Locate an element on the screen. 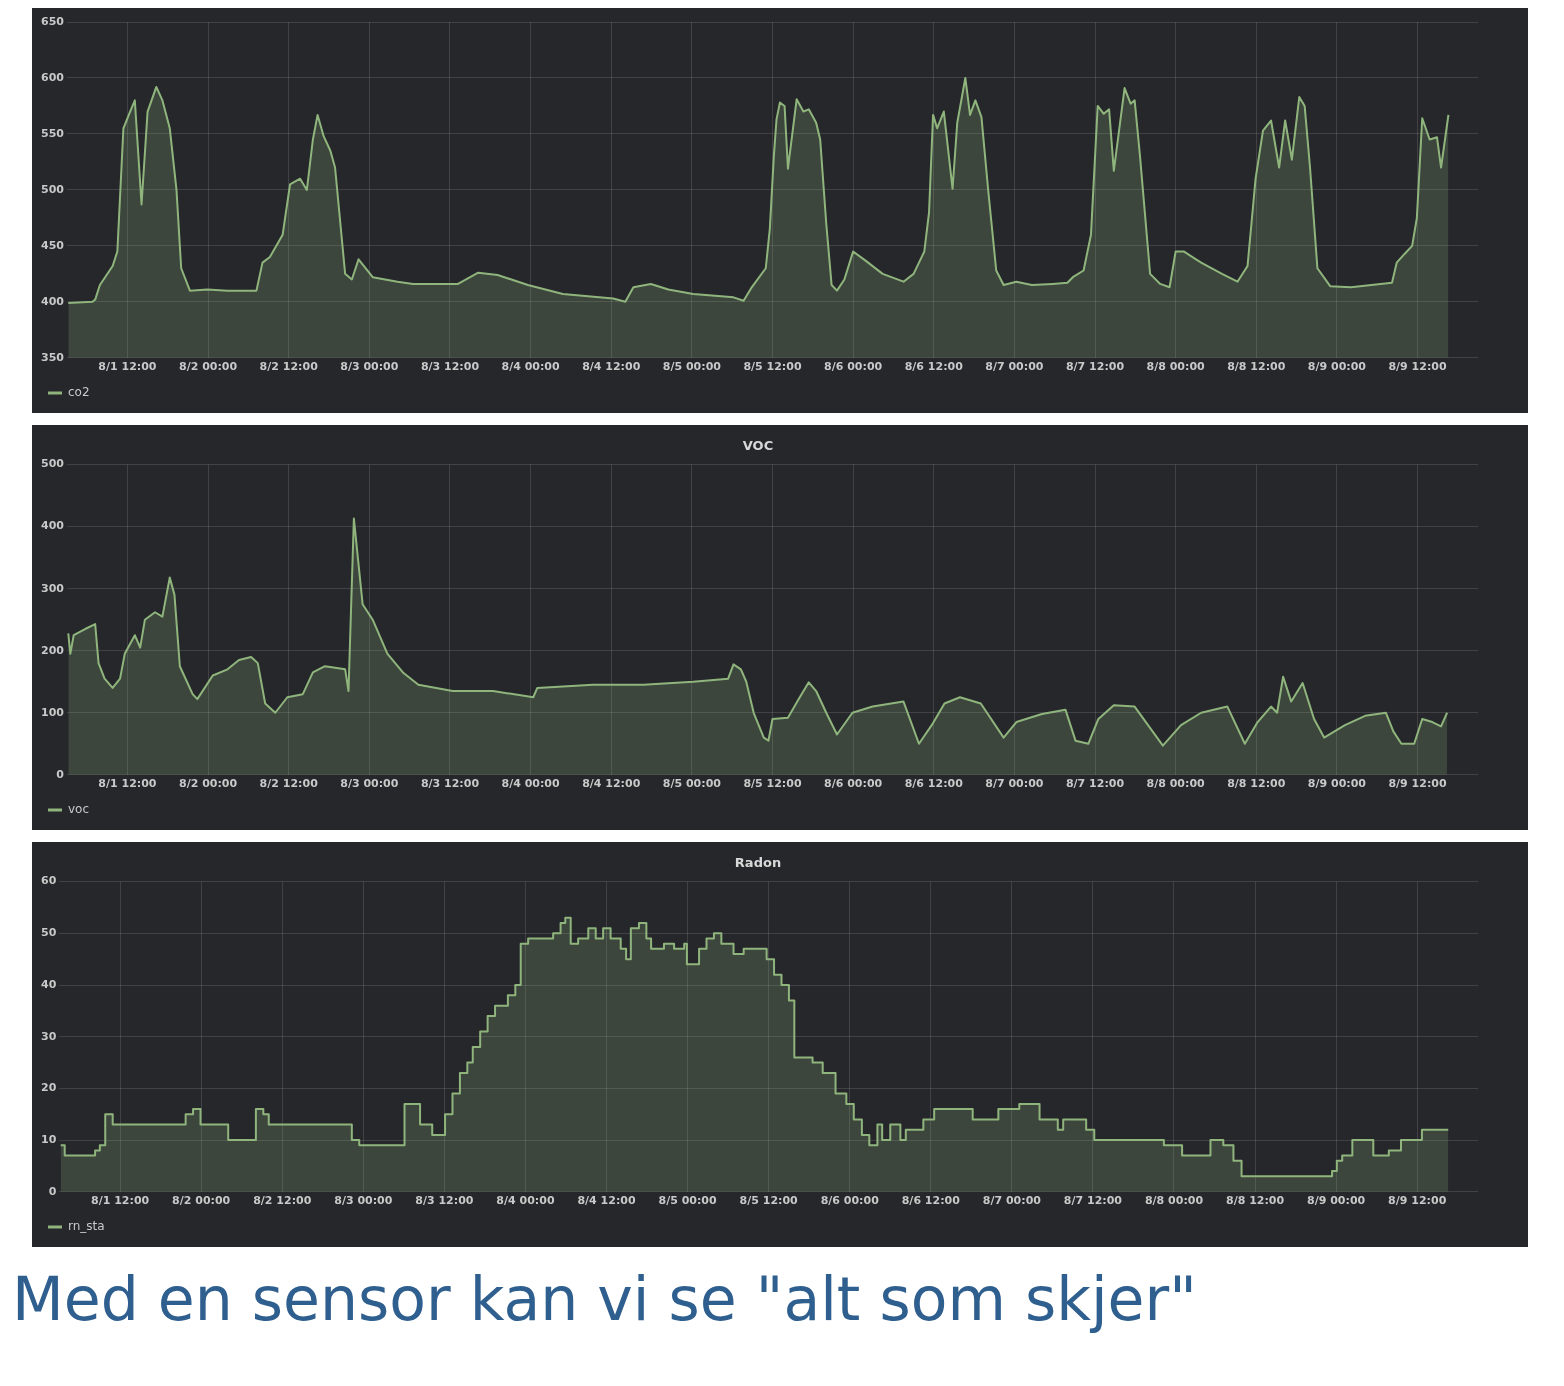  text: Med en sensor kan vi se "alt som skjer" is located at coordinates (605, 1299).